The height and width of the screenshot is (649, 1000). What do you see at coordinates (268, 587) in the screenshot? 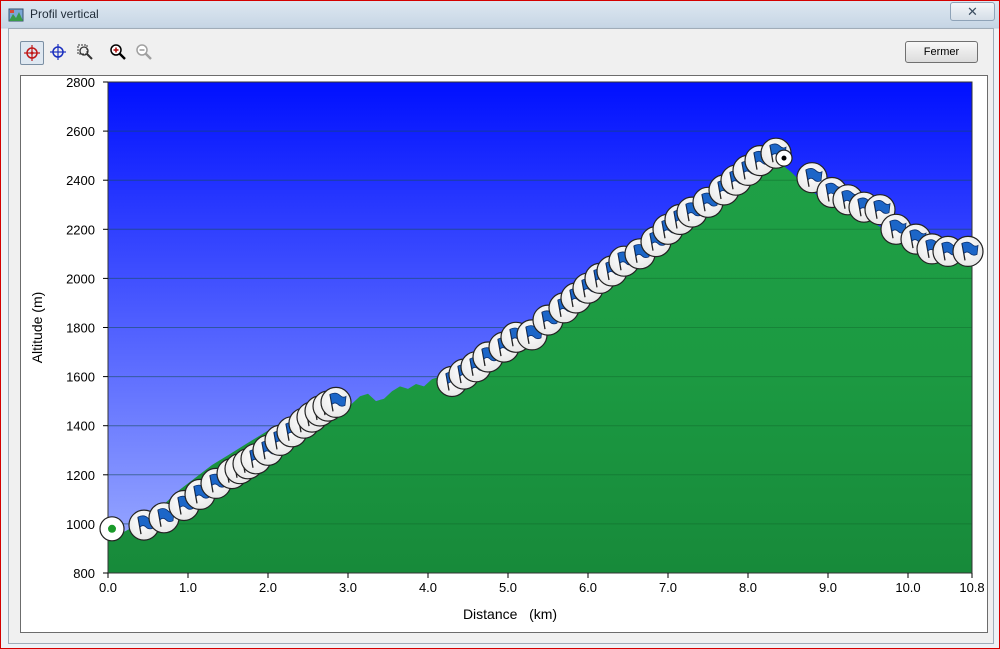
I see `x-tick-label: 2.0` at bounding box center [268, 587].